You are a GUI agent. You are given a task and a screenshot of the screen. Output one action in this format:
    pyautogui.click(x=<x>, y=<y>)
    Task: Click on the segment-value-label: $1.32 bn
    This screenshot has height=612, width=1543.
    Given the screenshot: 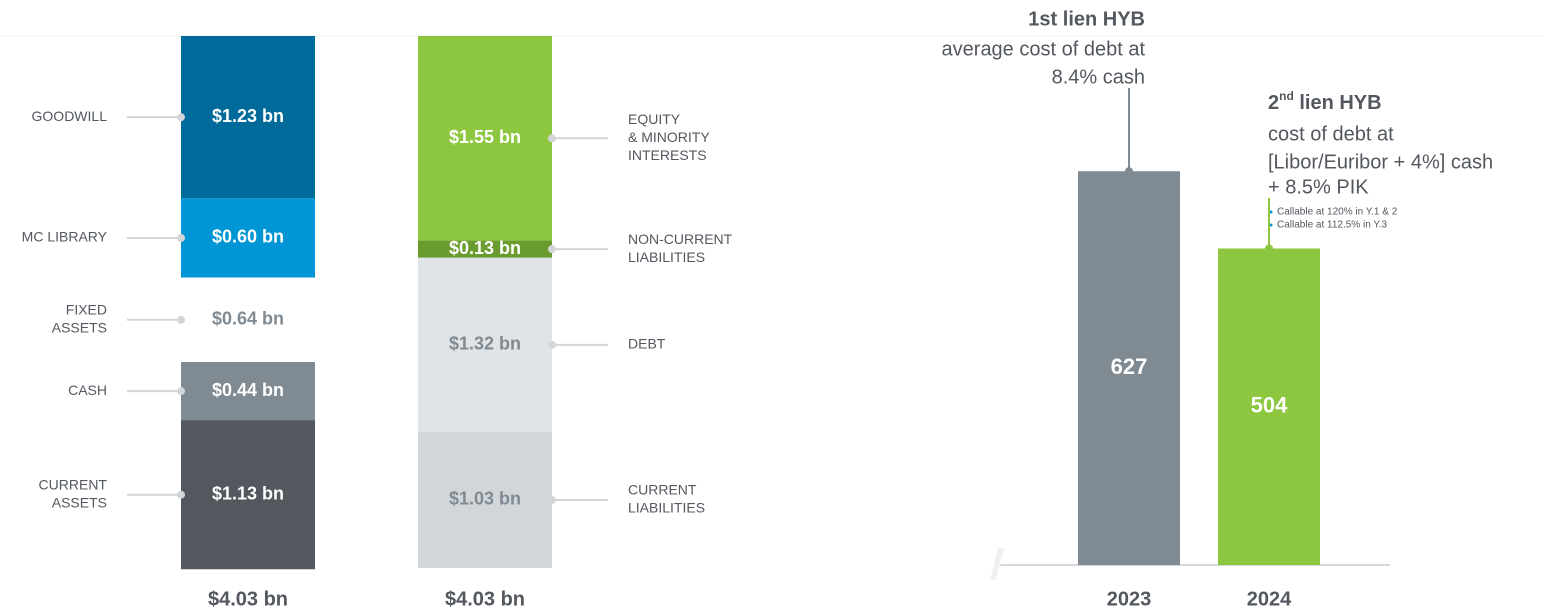 What is the action you would take?
    pyautogui.click(x=485, y=344)
    